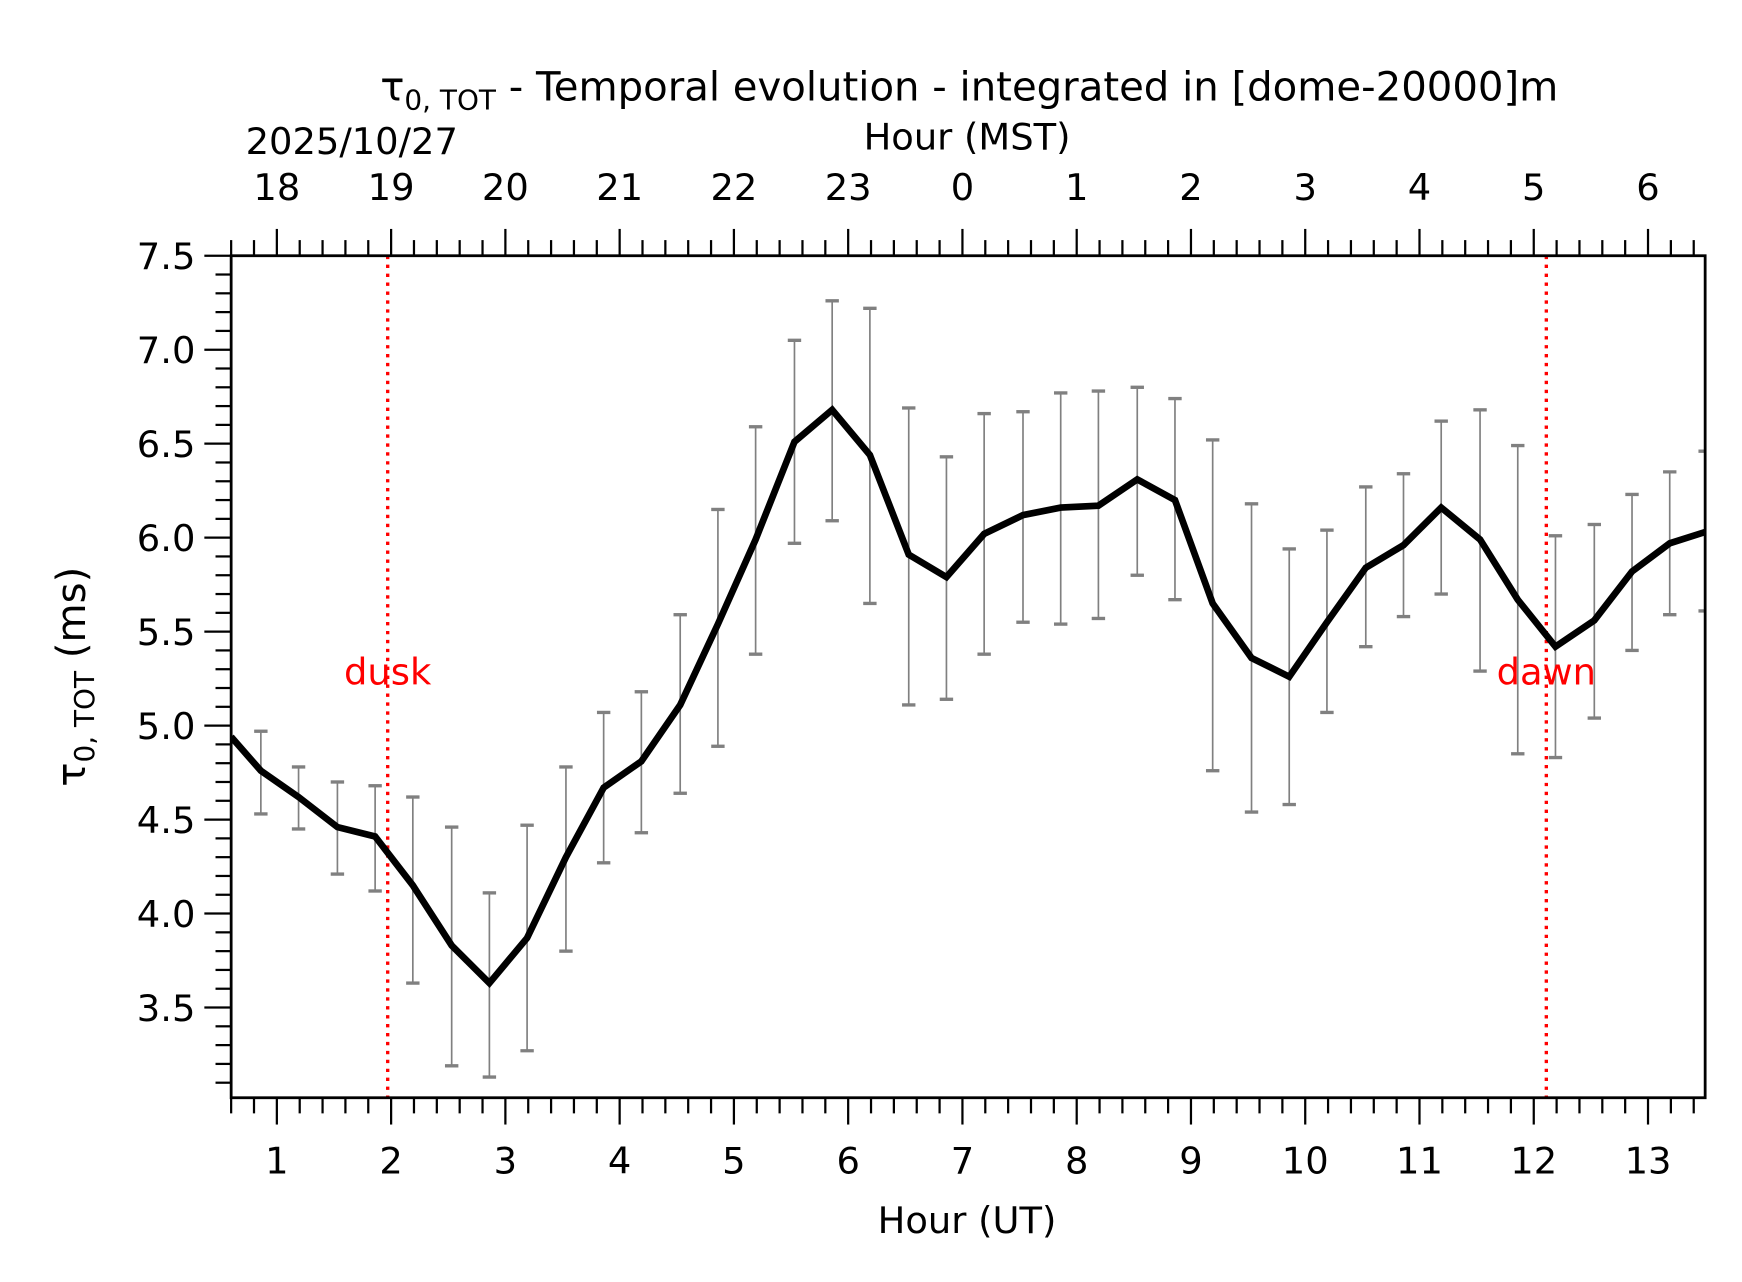 The height and width of the screenshot is (1282, 1742). What do you see at coordinates (967, 1220) in the screenshot?
I see `x-axis-label: Hour (UT)` at bounding box center [967, 1220].